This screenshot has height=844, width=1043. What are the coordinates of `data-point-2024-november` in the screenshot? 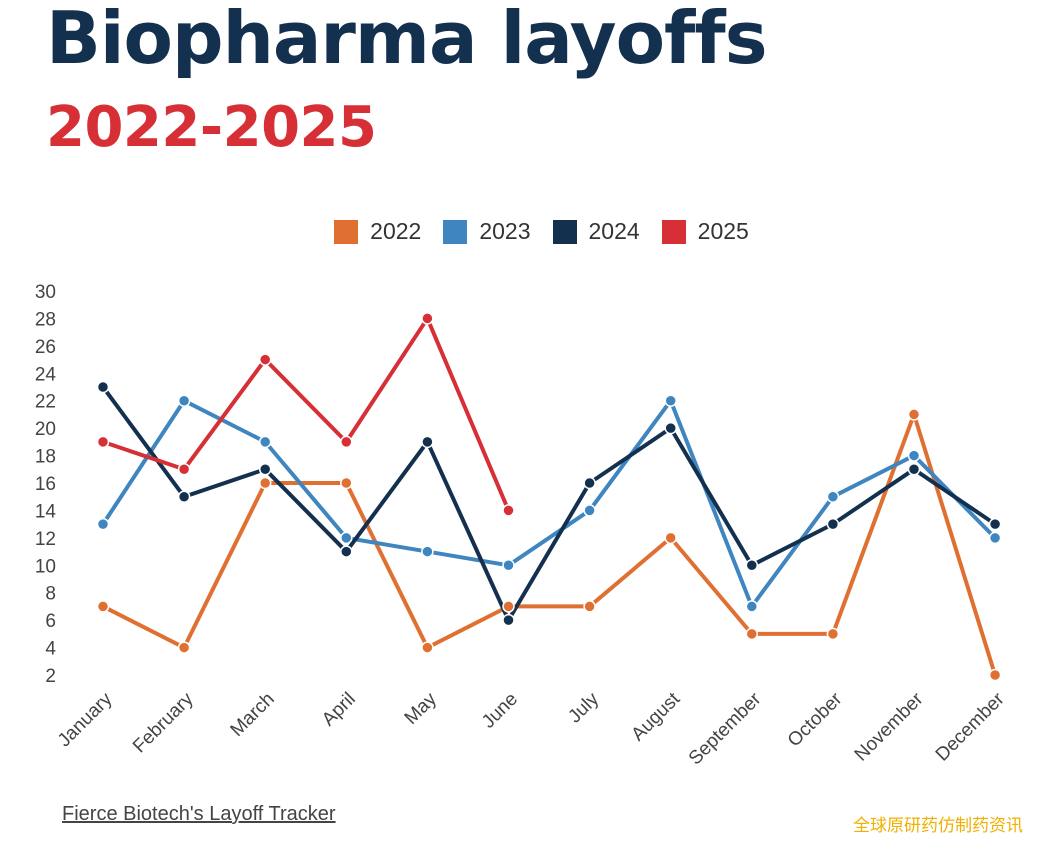 It's located at (914, 469).